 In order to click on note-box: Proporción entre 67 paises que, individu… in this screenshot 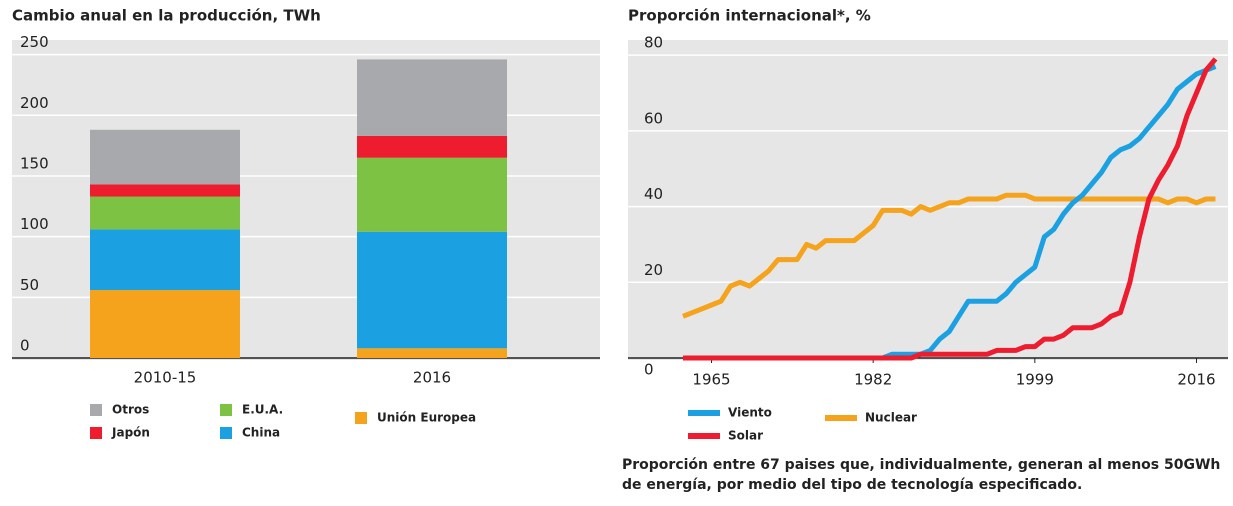, I will do `click(921, 475)`.